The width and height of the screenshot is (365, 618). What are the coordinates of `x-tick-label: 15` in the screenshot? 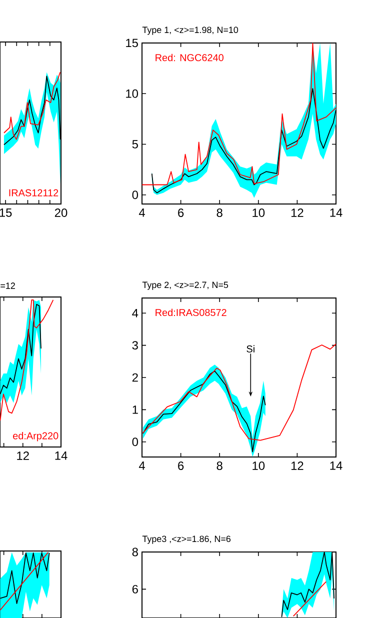 It's located at (6, 212).